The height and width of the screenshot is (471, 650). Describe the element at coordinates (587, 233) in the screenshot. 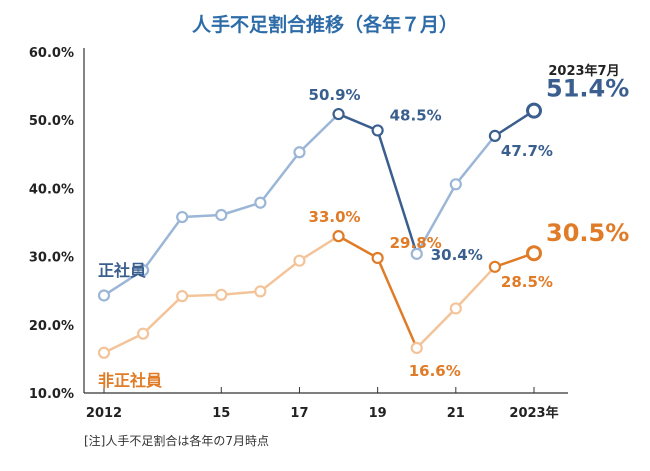

I see `final-value-label: 30.5%` at that location.